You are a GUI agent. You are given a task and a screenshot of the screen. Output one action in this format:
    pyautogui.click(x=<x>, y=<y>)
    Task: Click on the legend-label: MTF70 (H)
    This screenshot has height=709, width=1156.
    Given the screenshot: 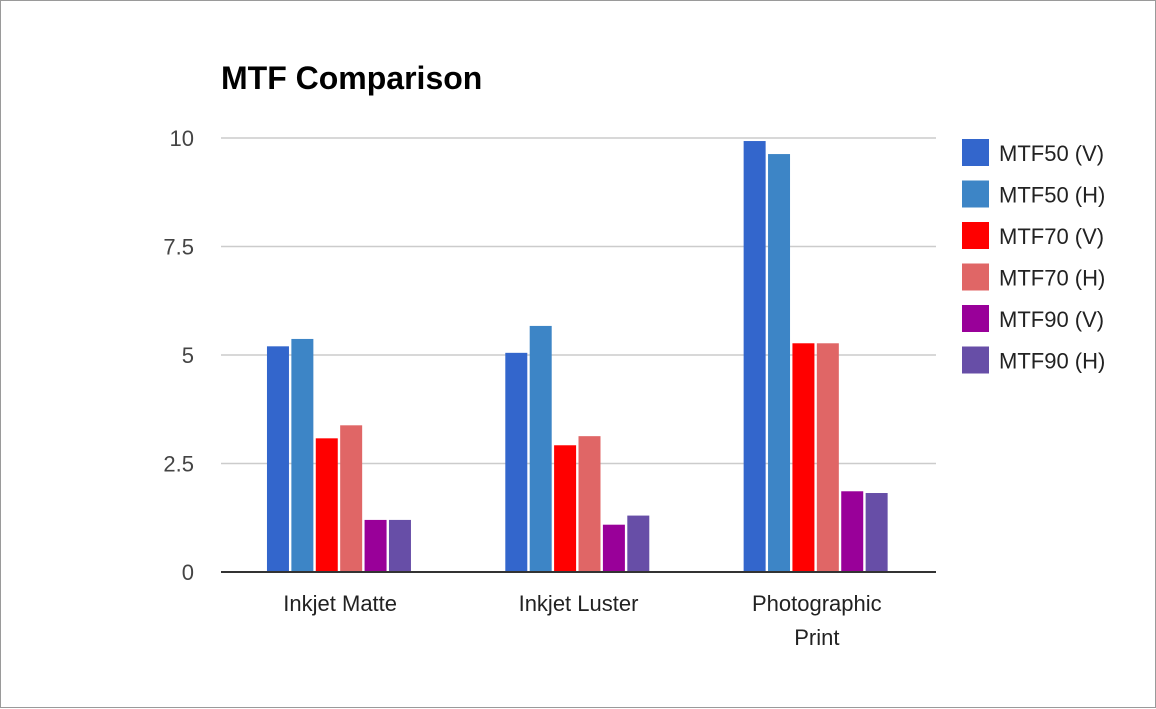 What is the action you would take?
    pyautogui.click(x=1052, y=278)
    